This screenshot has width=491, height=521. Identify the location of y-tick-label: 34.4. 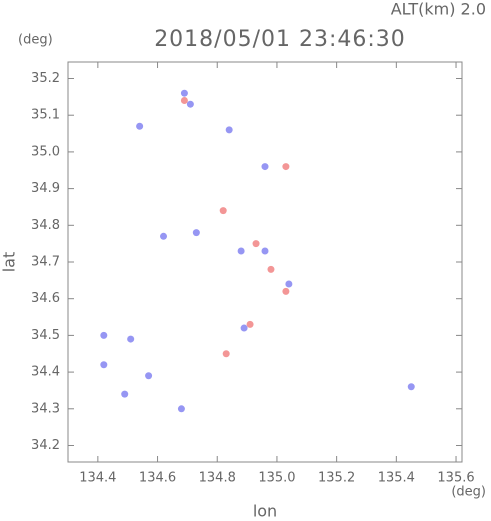
(45, 372).